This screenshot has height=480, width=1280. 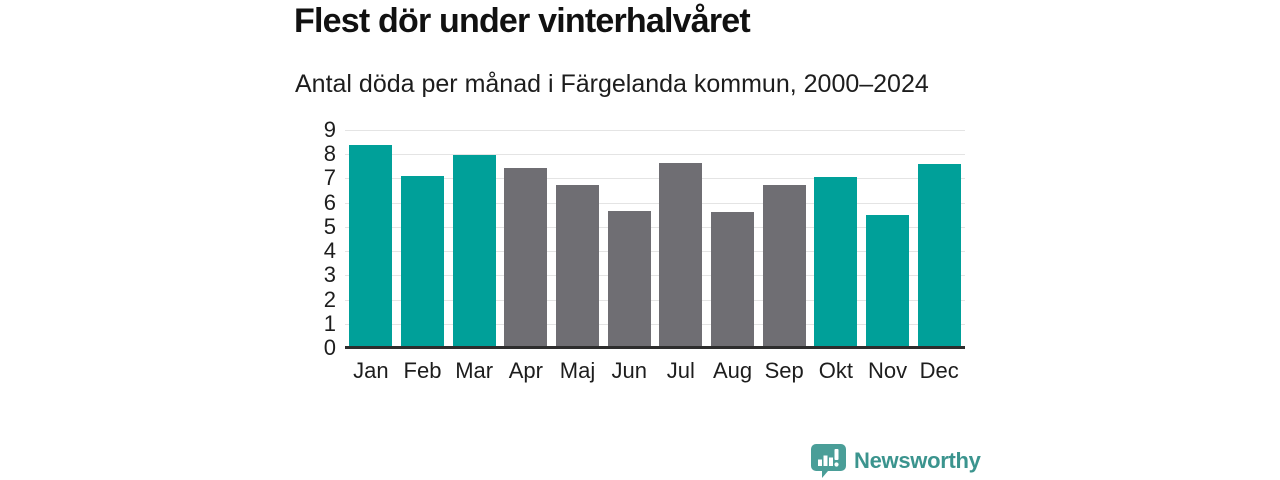 What do you see at coordinates (577, 370) in the screenshot?
I see `x-category-label: Maj` at bounding box center [577, 370].